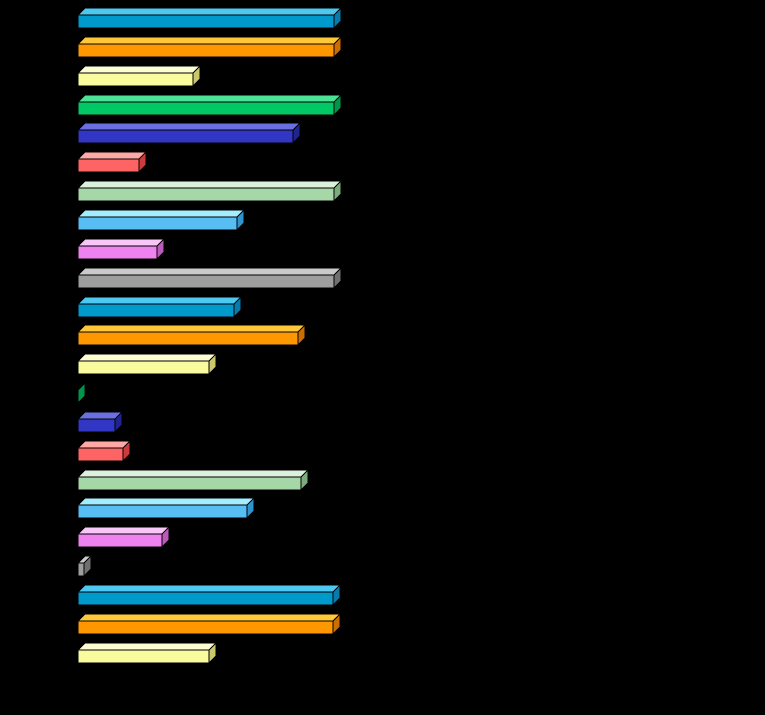  I want to click on bar-17-top-face, so click(193, 473).